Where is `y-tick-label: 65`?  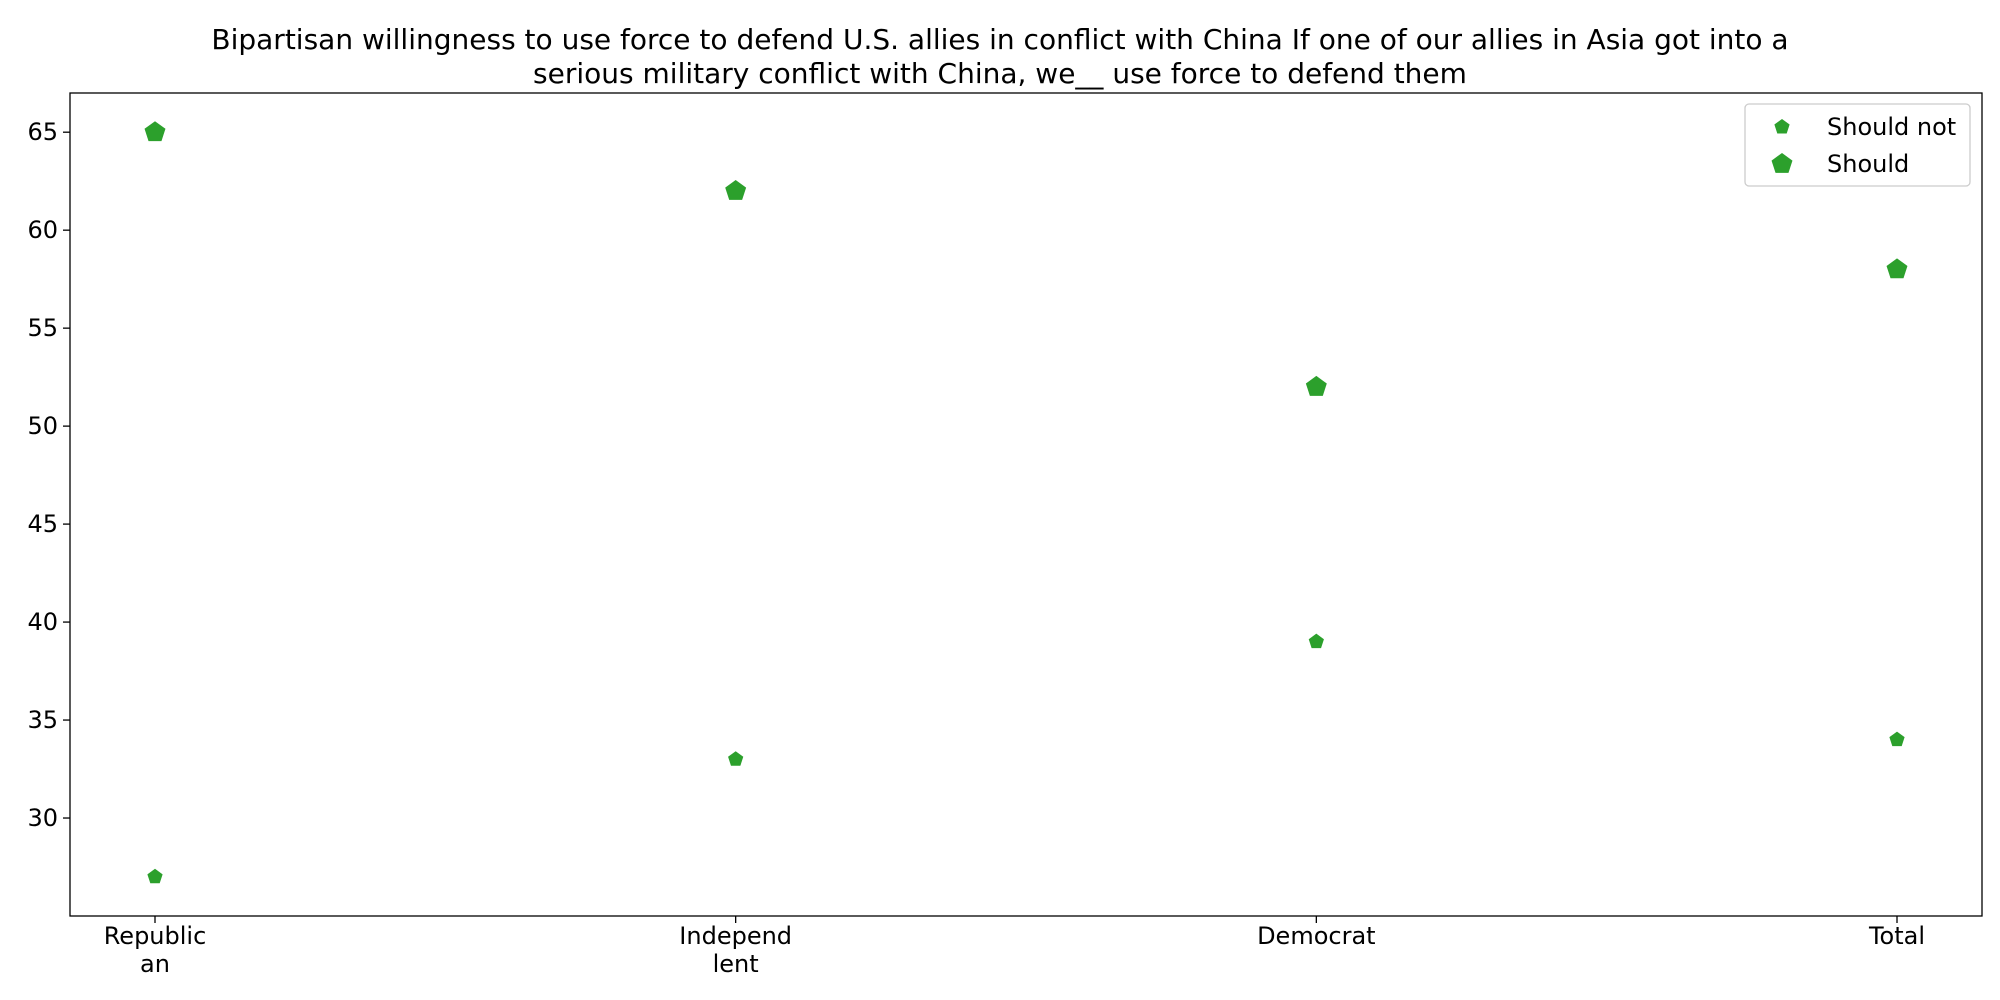 y-tick-label: 65 is located at coordinates (42, 132).